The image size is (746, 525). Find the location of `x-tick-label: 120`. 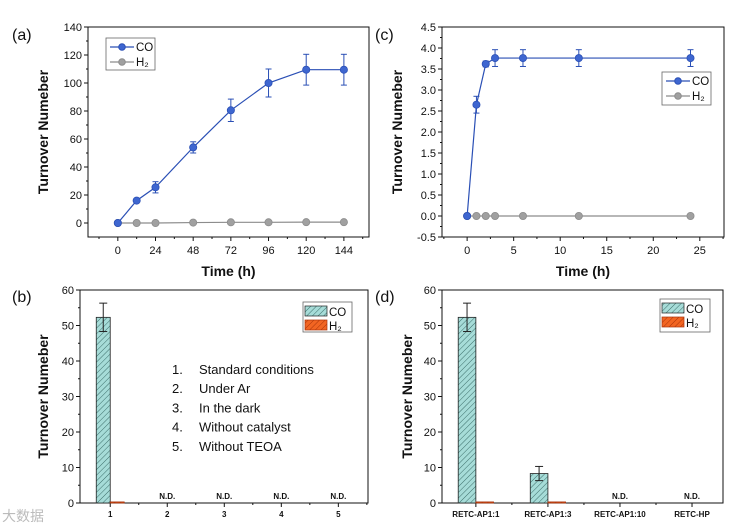

x-tick-label: 120 is located at coordinates (306, 251).